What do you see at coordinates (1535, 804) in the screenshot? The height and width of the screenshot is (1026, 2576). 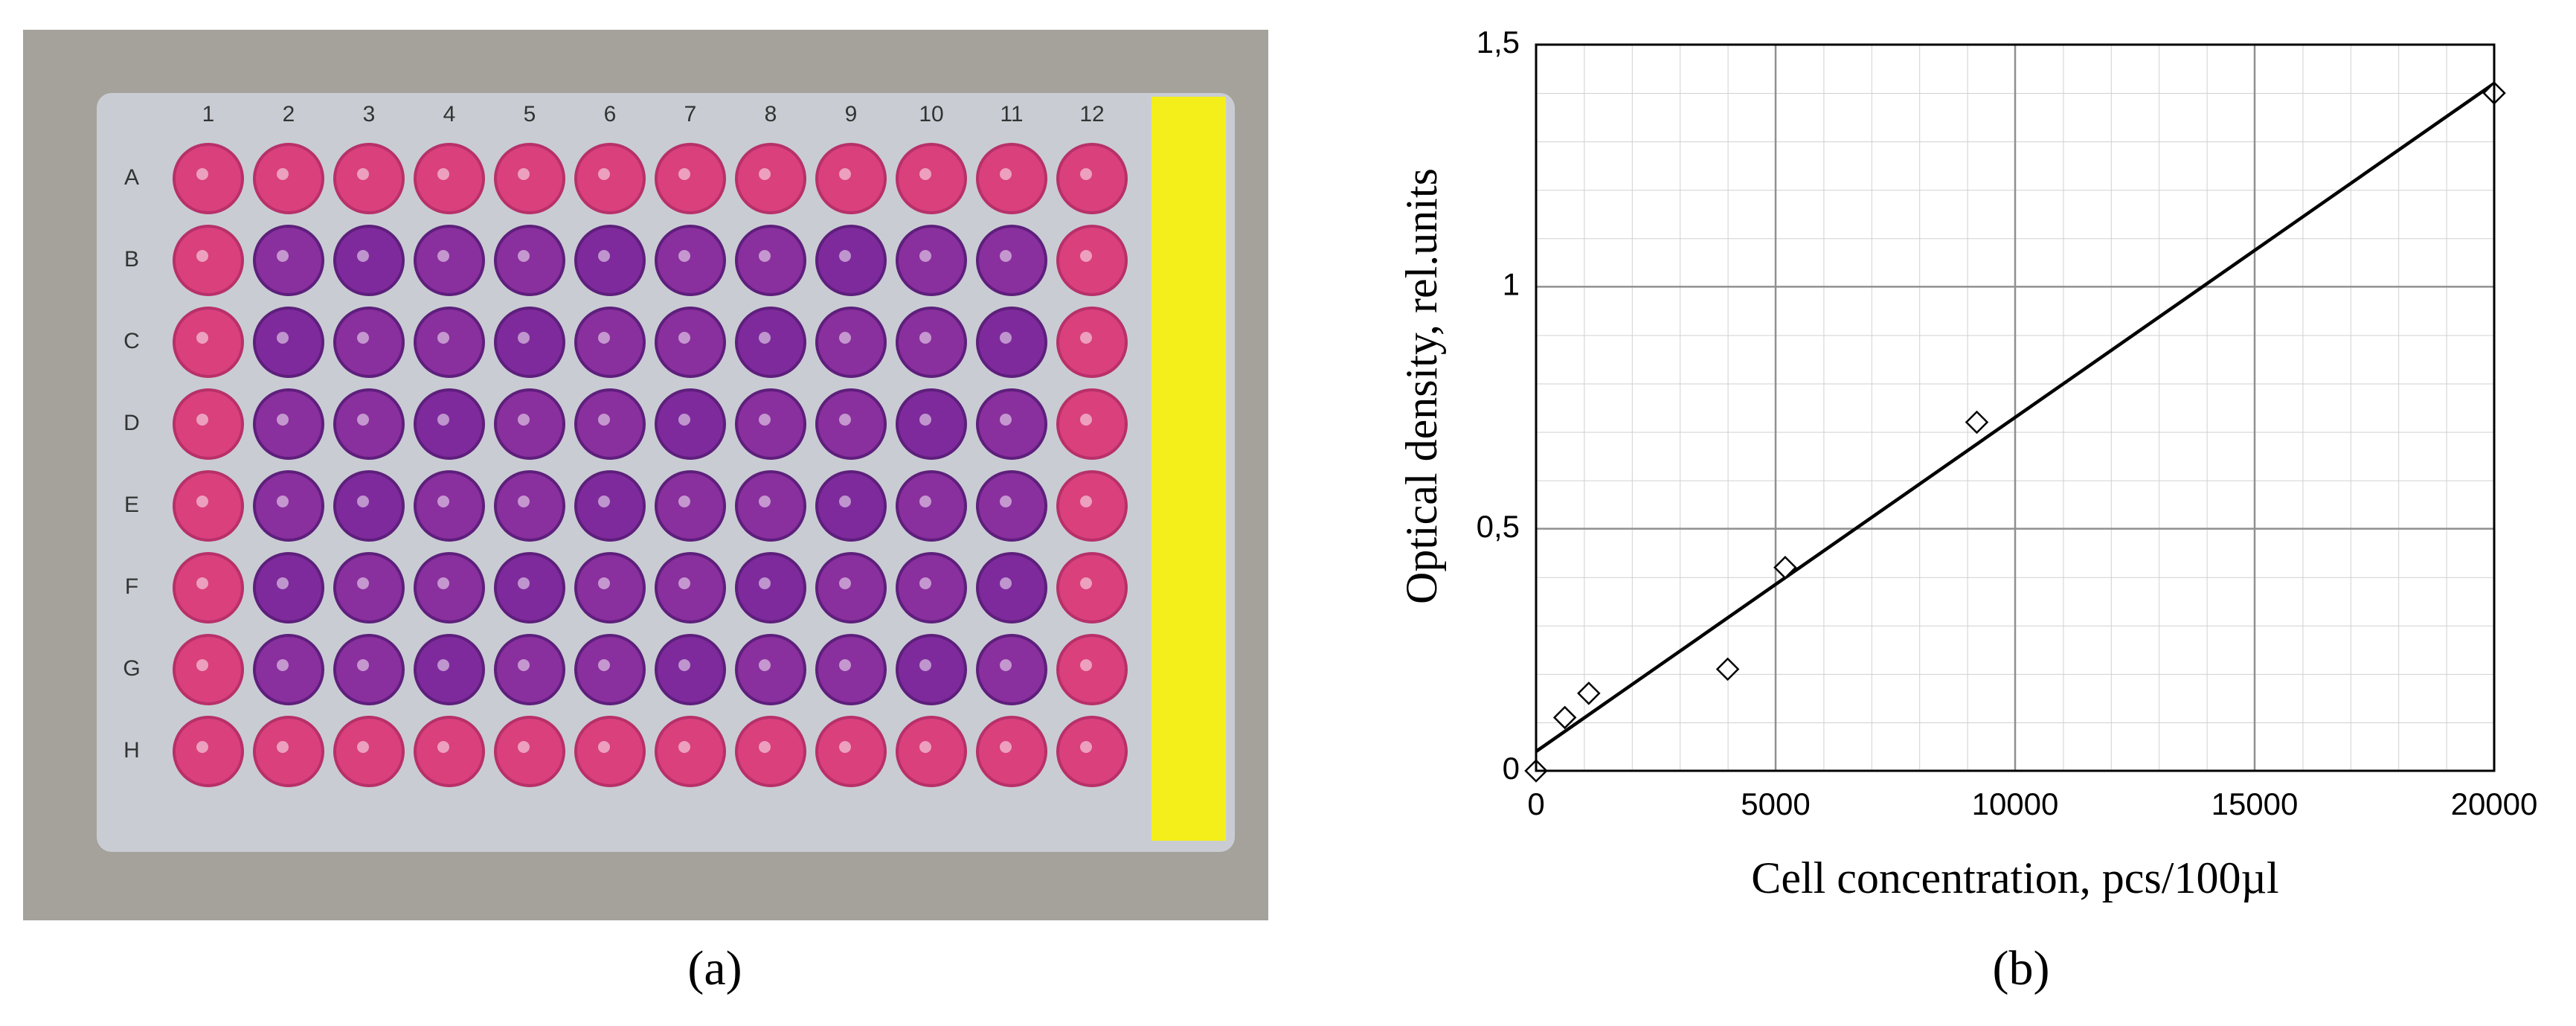 I see `x-tick-label: 0` at bounding box center [1535, 804].